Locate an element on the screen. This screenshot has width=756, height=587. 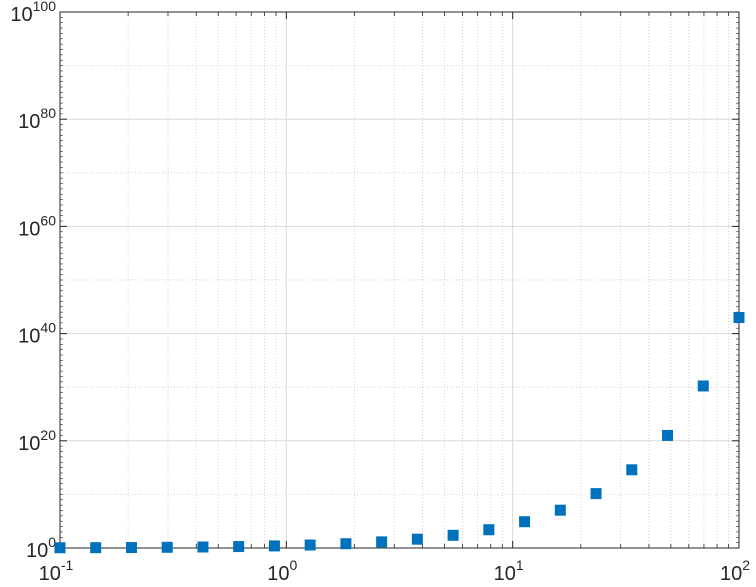
x-tick-exponent: 0 is located at coordinates (294, 565).